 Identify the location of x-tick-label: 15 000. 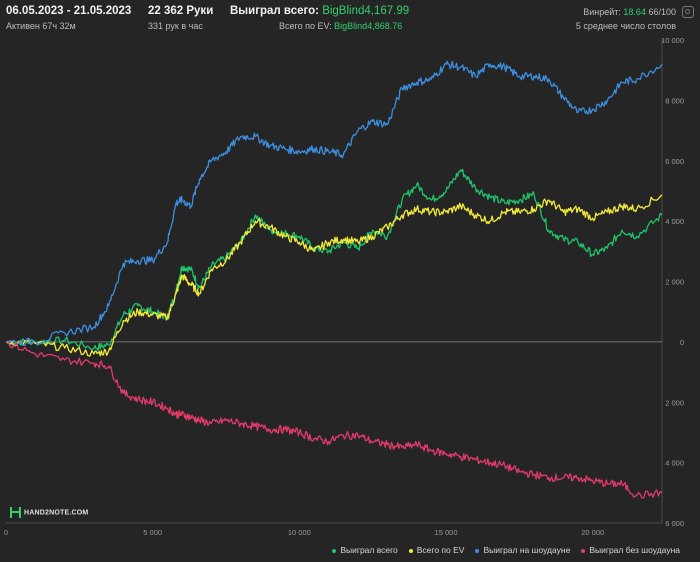
(446, 532).